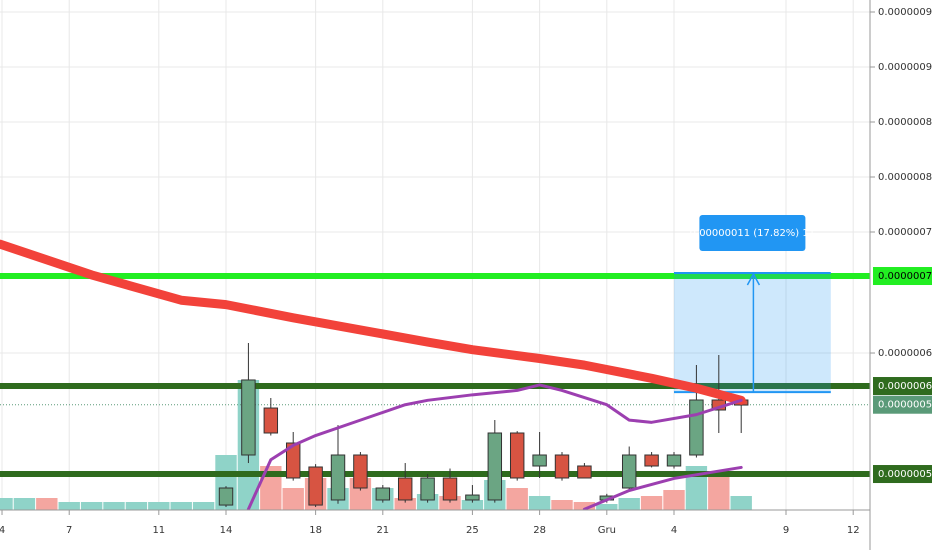 The image size is (932, 550). I want to click on y-tick-label: 0.00000095, so click(905, 12).